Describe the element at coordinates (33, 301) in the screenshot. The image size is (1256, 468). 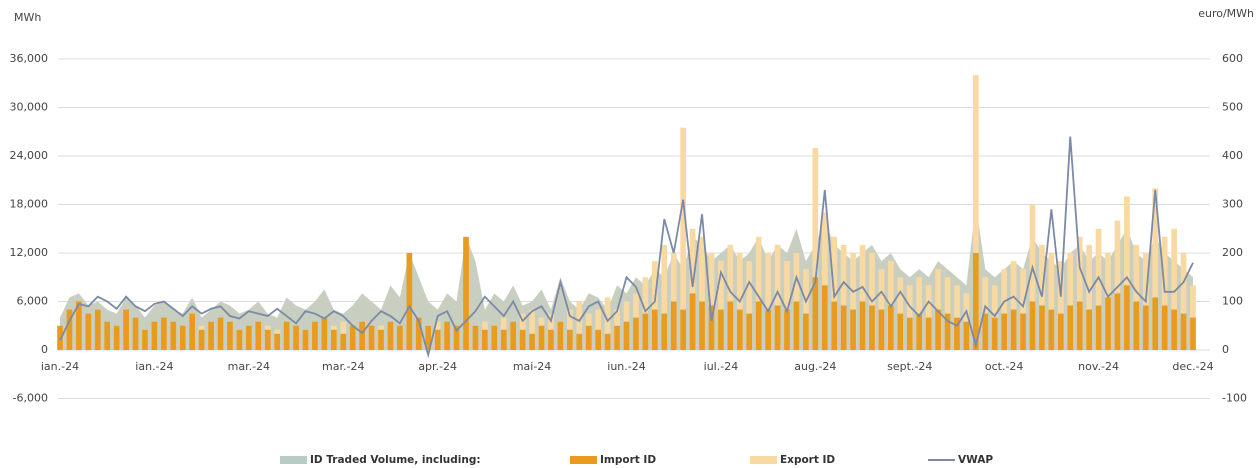
I see `y-tick-label: 6,000` at that location.